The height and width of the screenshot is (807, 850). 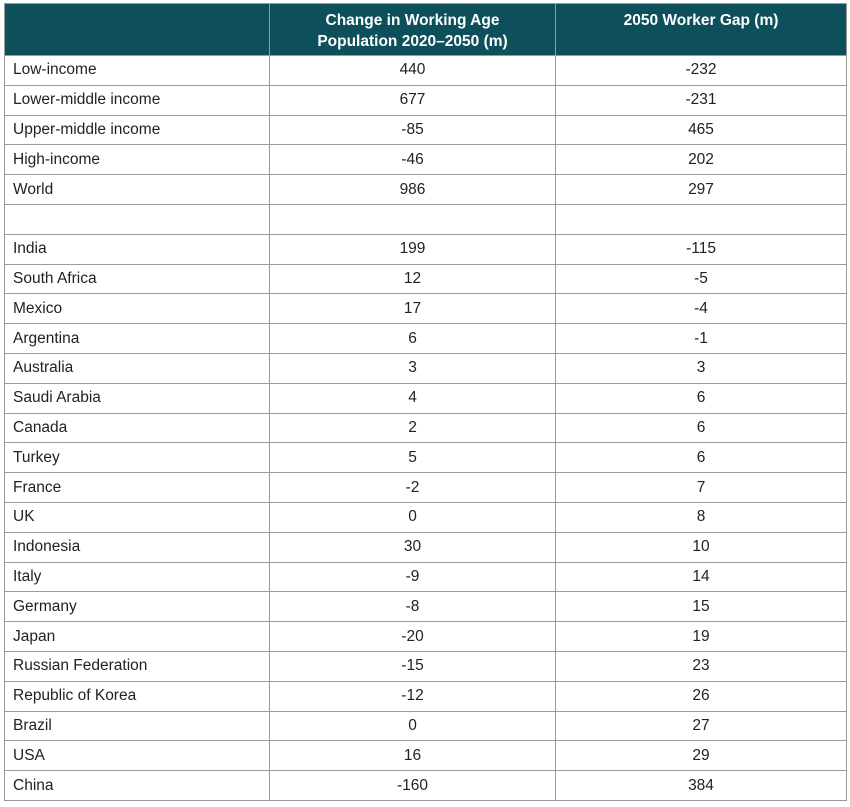 What do you see at coordinates (137, 279) in the screenshot?
I see `row-name-cell: South Africa` at bounding box center [137, 279].